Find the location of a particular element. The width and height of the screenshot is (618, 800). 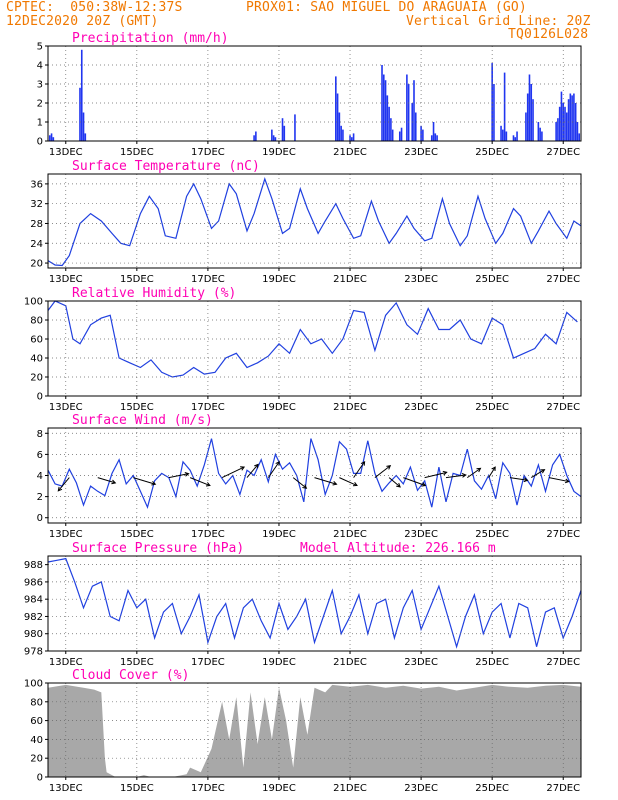

temperature-frame is located at coordinates (314, 221).